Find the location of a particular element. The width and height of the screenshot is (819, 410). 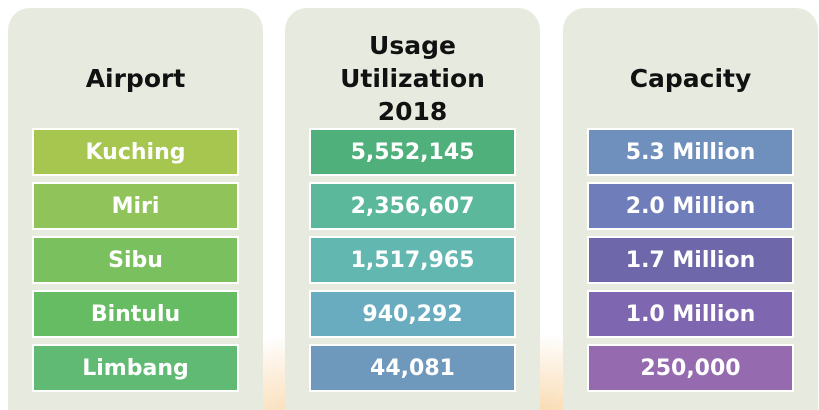

table-cell: Miri is located at coordinates (135, 206).